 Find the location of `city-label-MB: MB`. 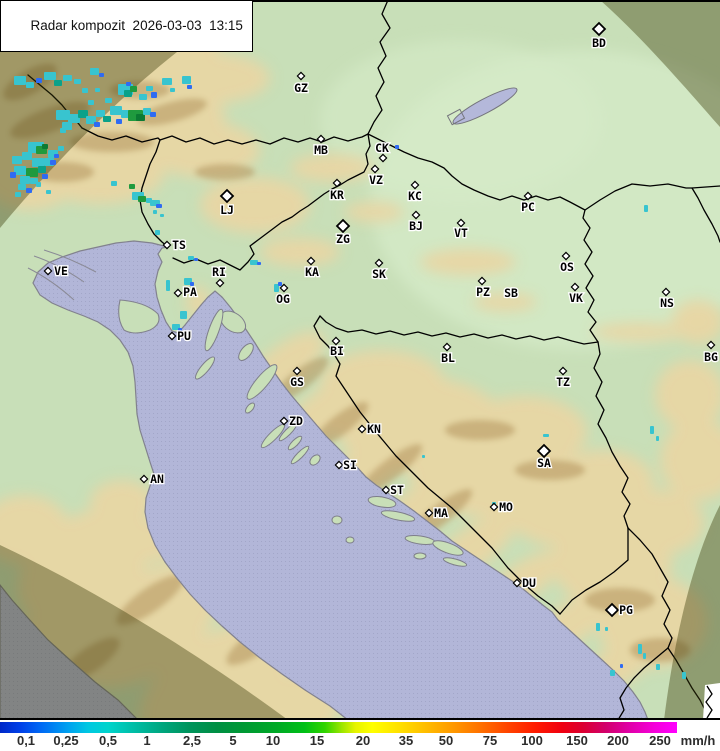

city-label-MB: MB is located at coordinates (321, 150).